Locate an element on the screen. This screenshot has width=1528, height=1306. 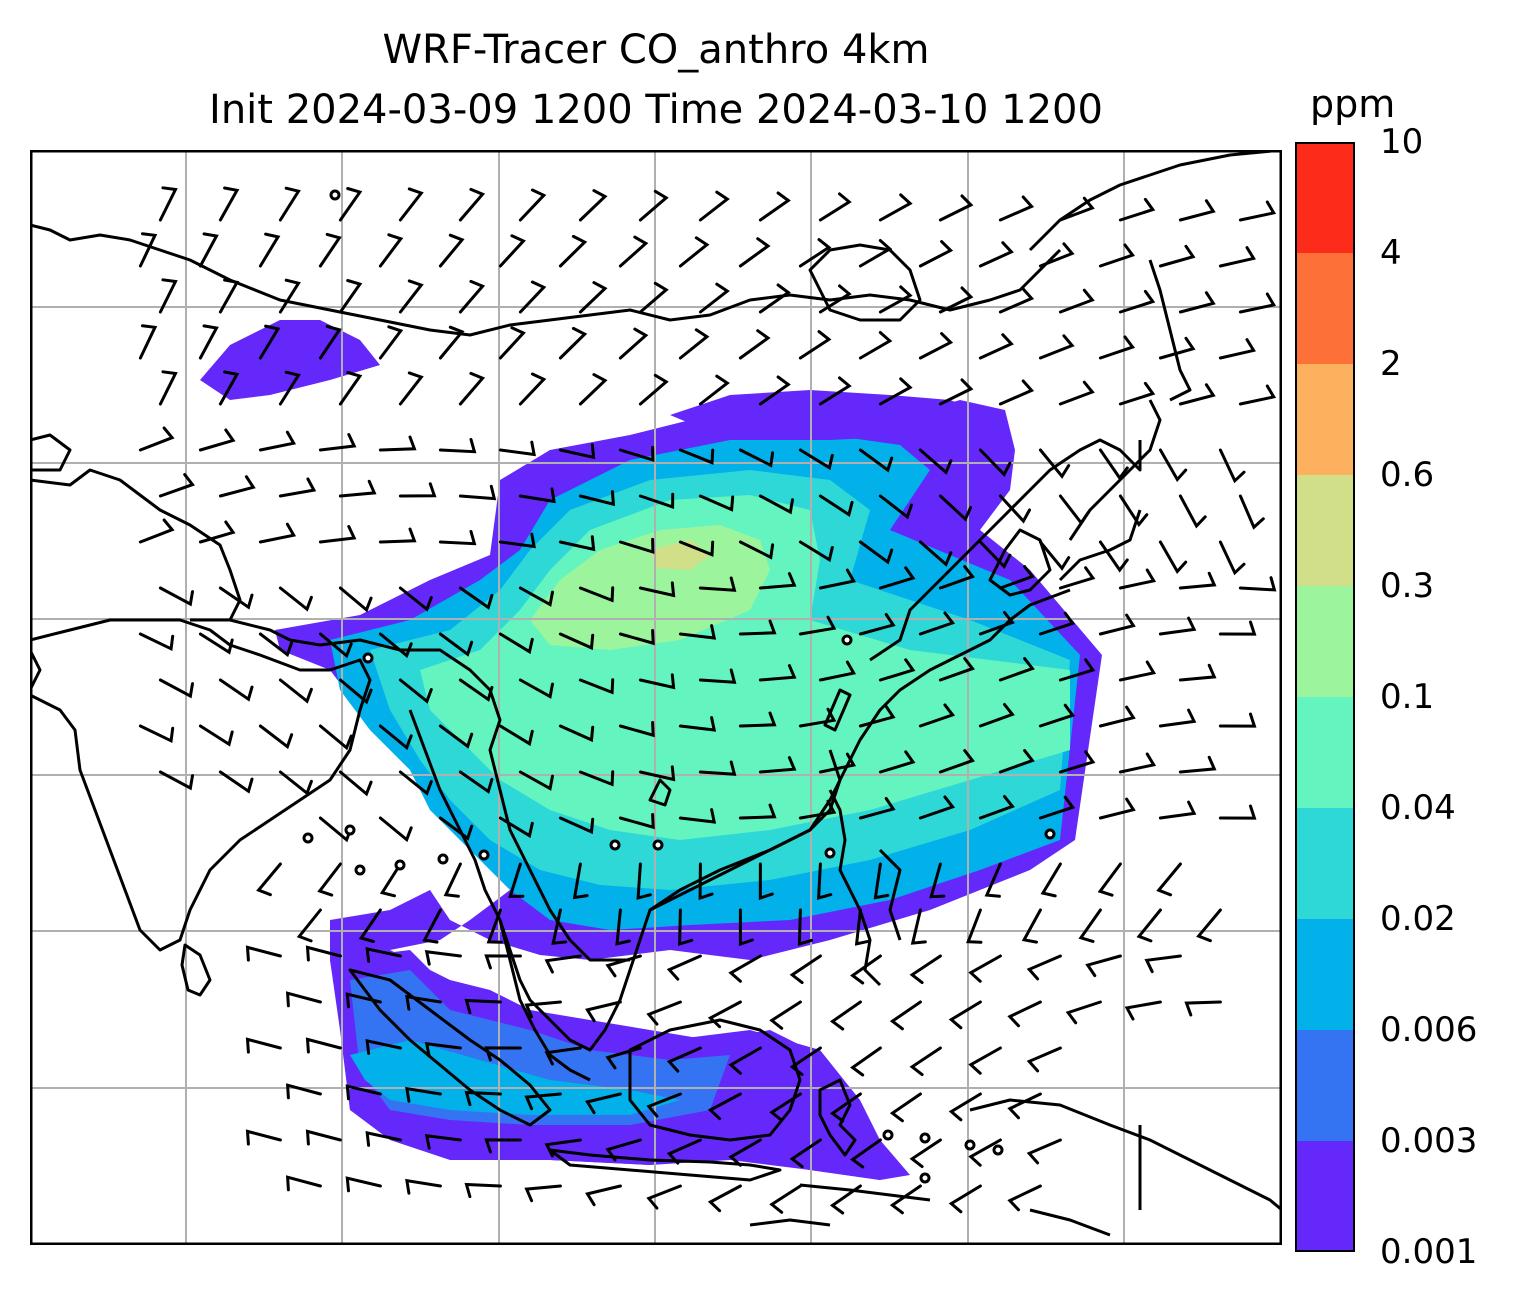
colorbar-tick-label: 4 is located at coordinates (1391, 253).